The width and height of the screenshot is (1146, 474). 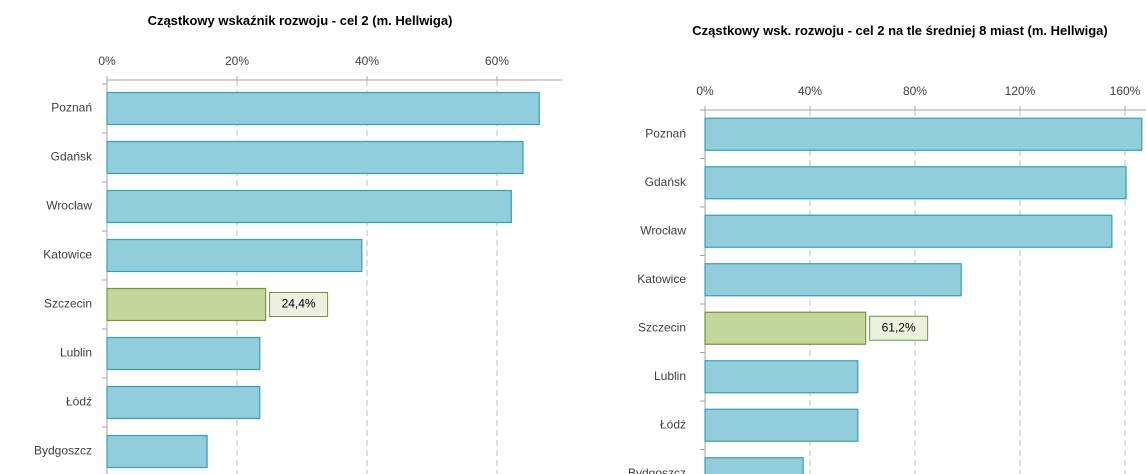 I want to click on x-tick-label: 60%, so click(x=497, y=61).